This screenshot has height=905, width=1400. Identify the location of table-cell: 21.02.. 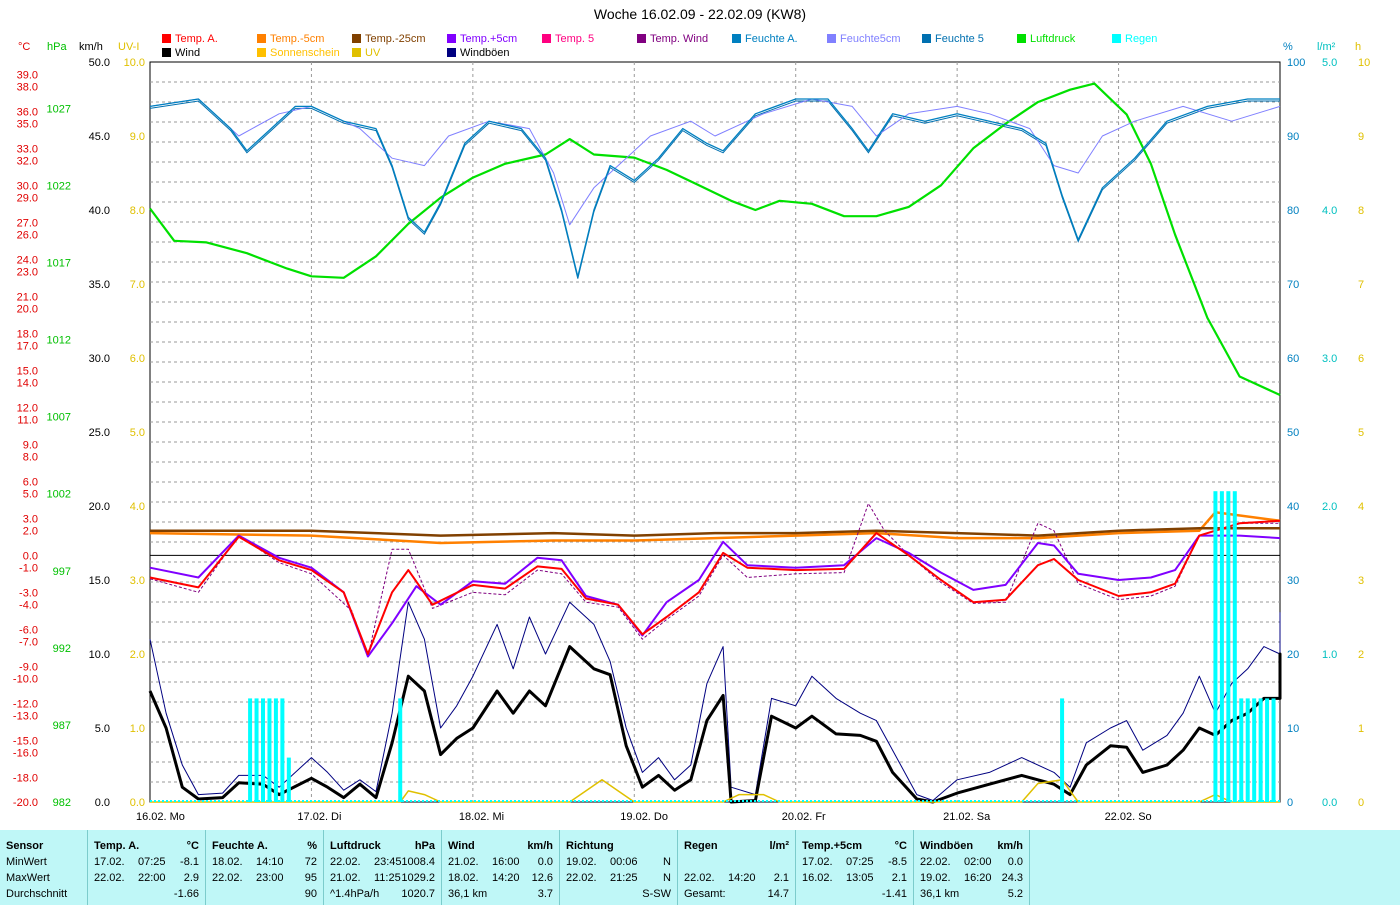
(463, 862).